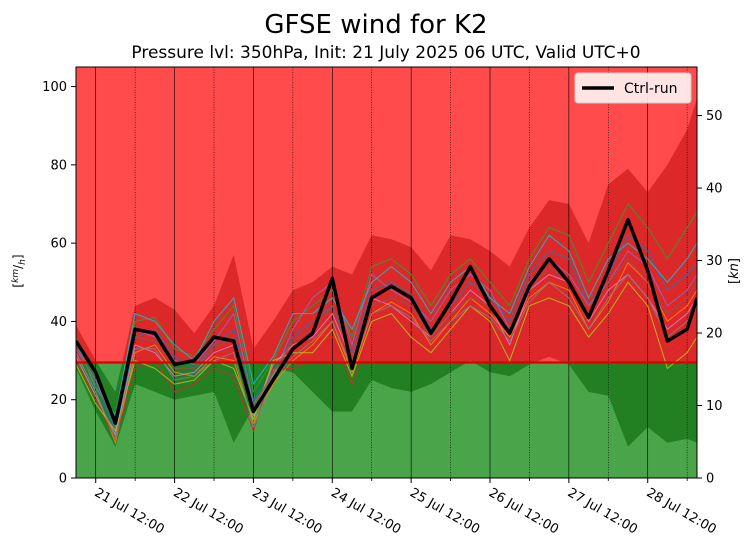  What do you see at coordinates (386, 404) in the screenshot?
I see `ensemble-spread-below` at bounding box center [386, 404].